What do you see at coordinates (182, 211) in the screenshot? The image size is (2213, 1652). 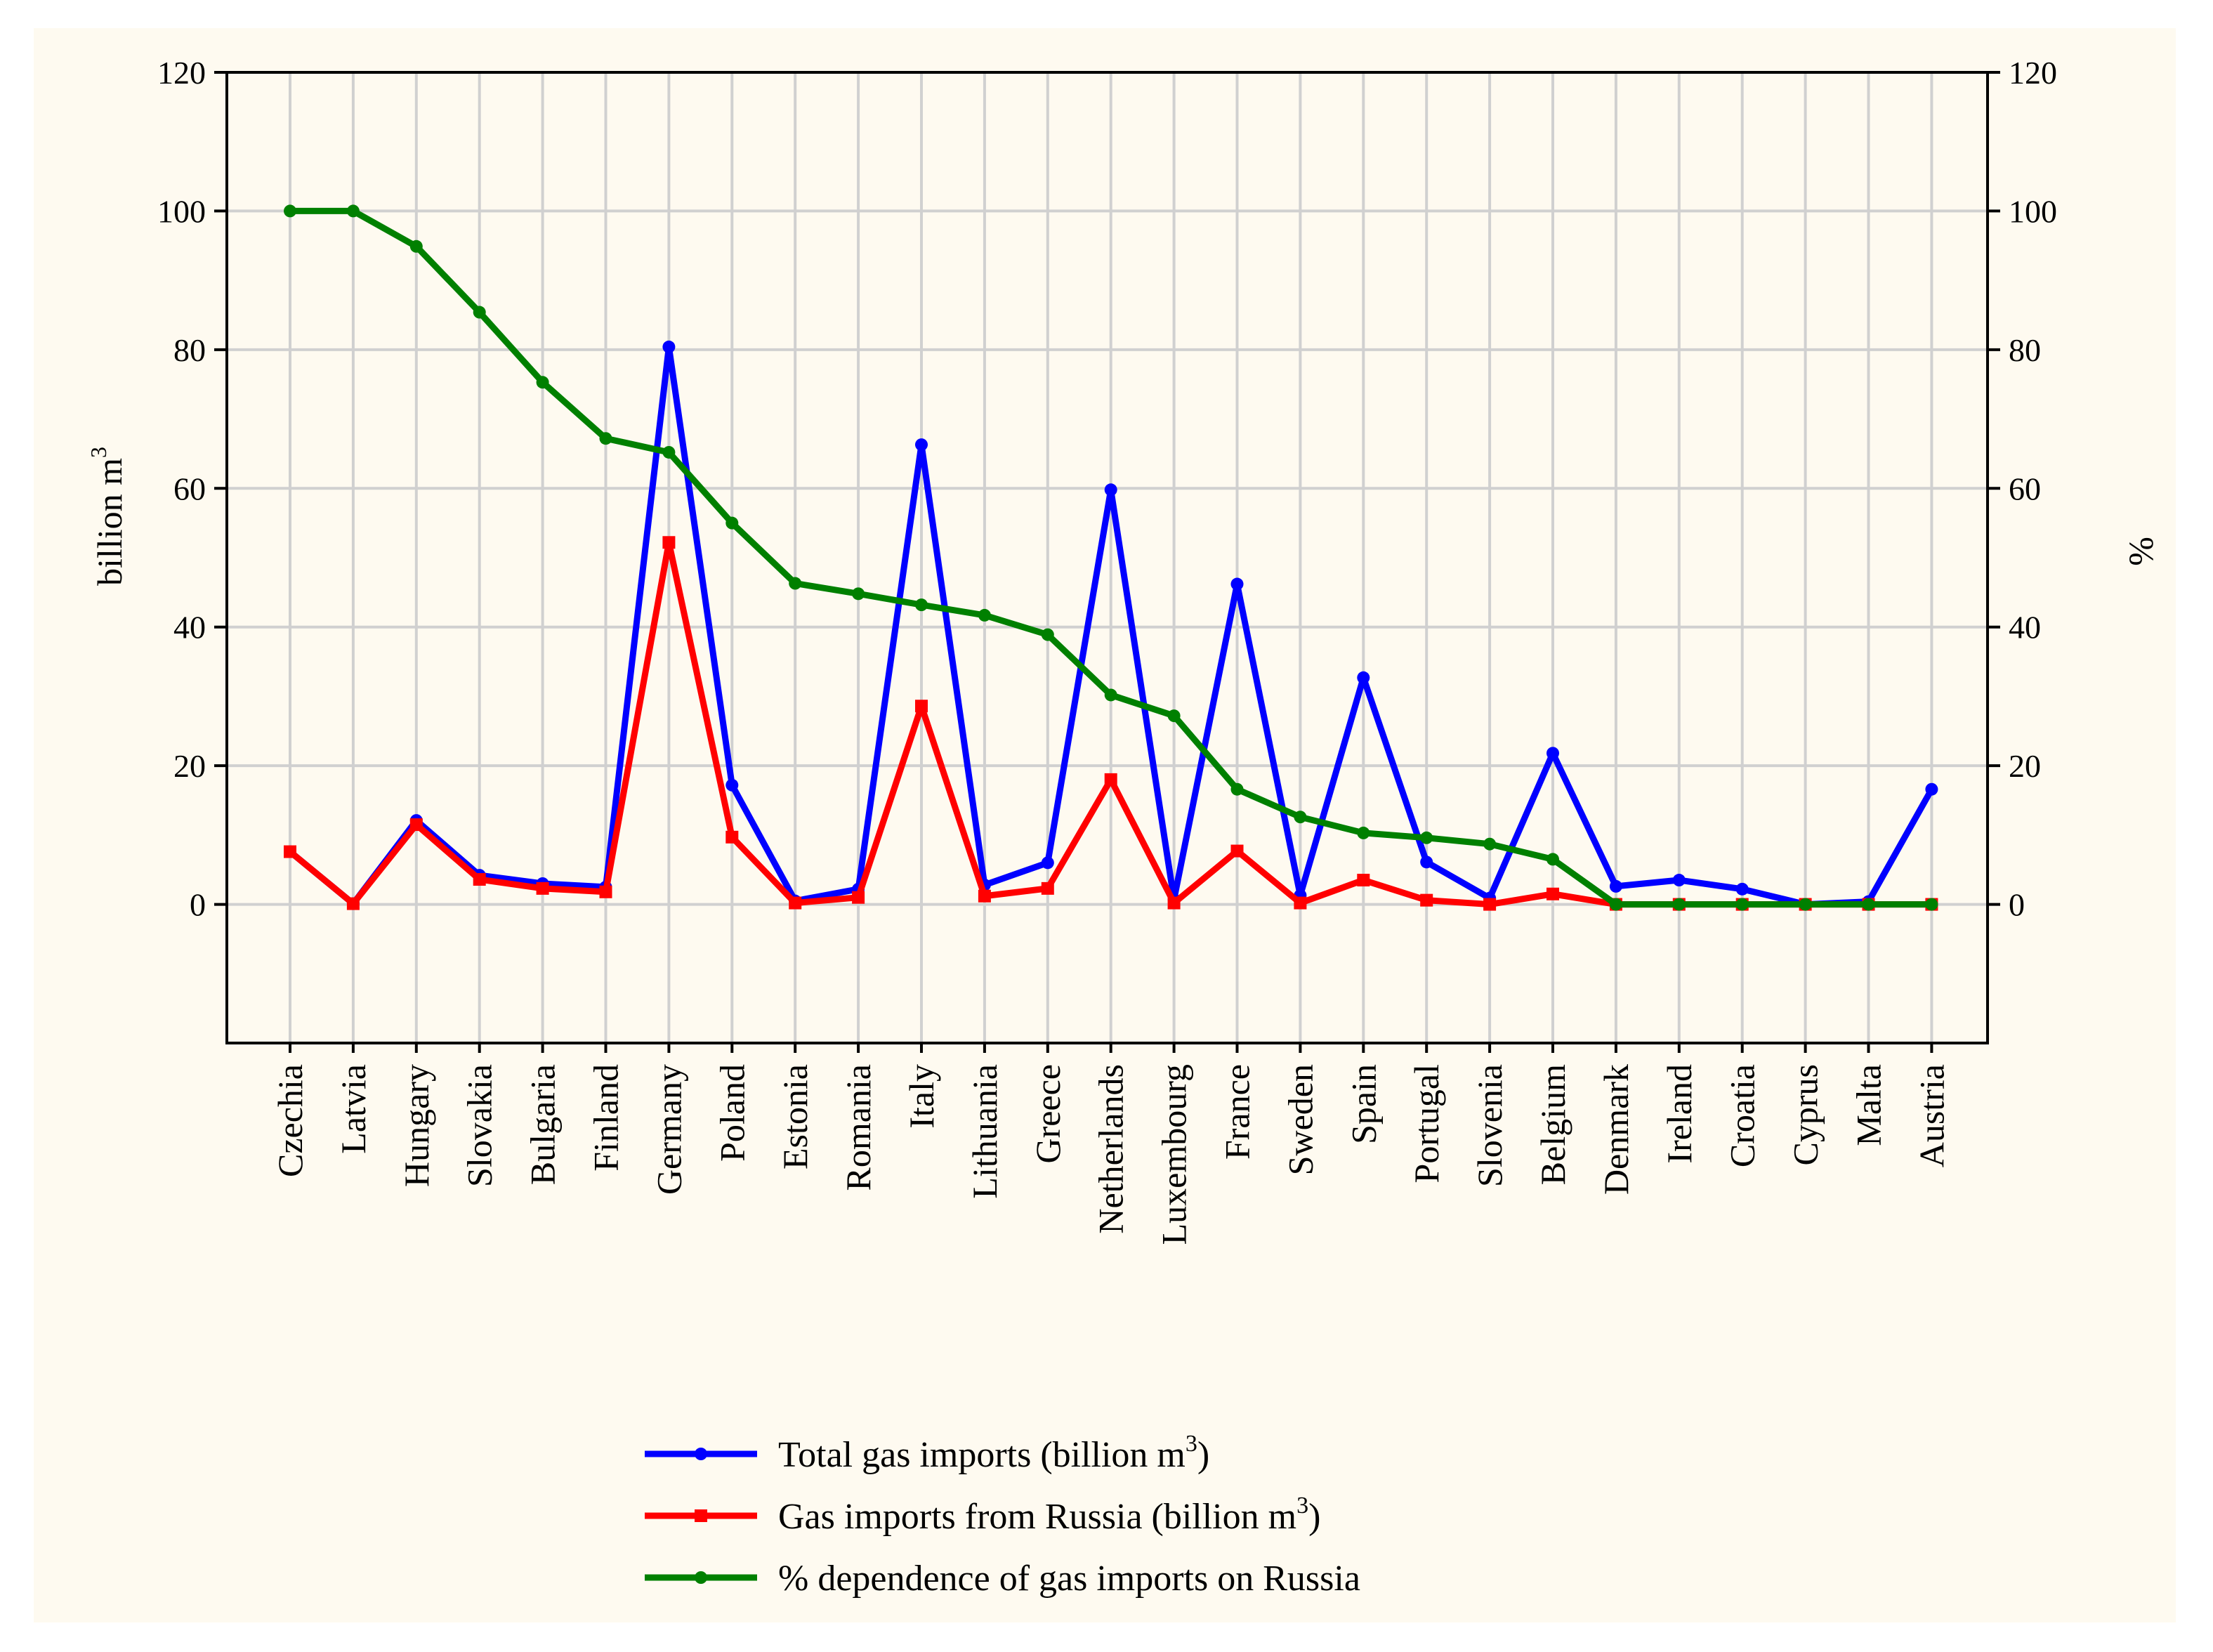 I see `y-tick-label: 100` at bounding box center [182, 211].